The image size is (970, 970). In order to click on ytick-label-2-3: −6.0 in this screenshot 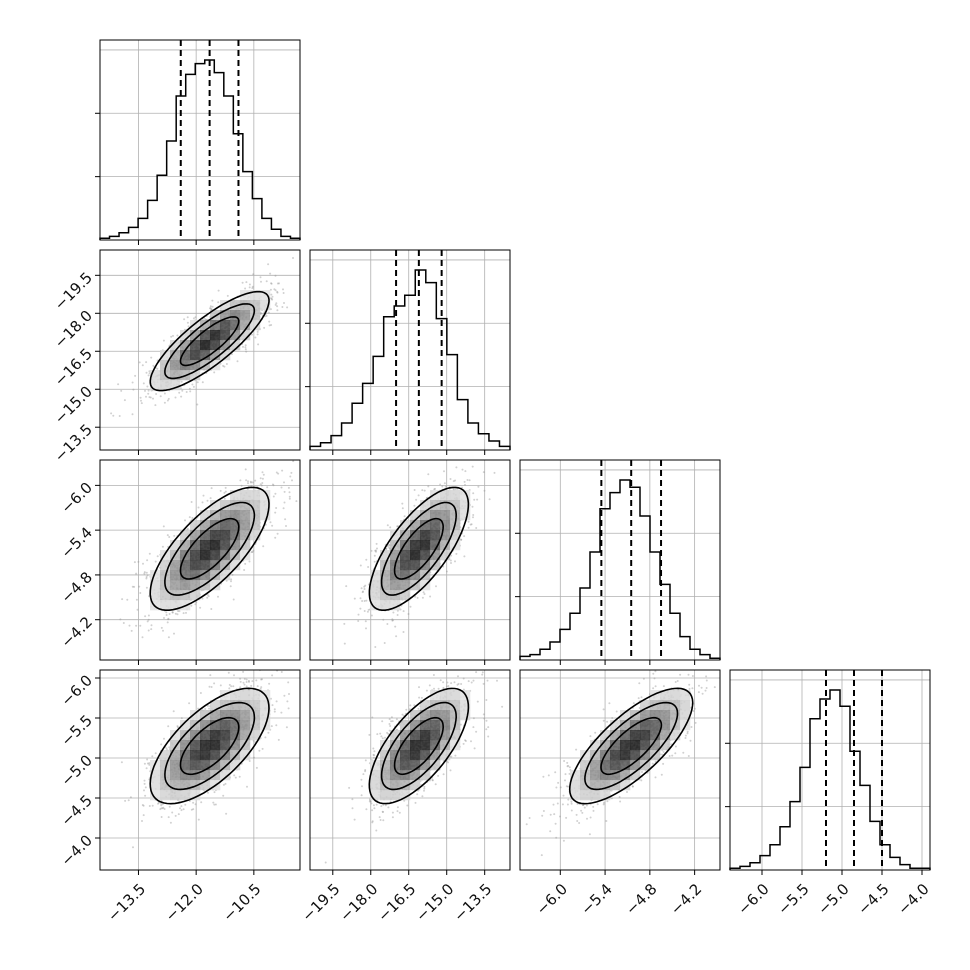, I will do `click(77, 498)`.